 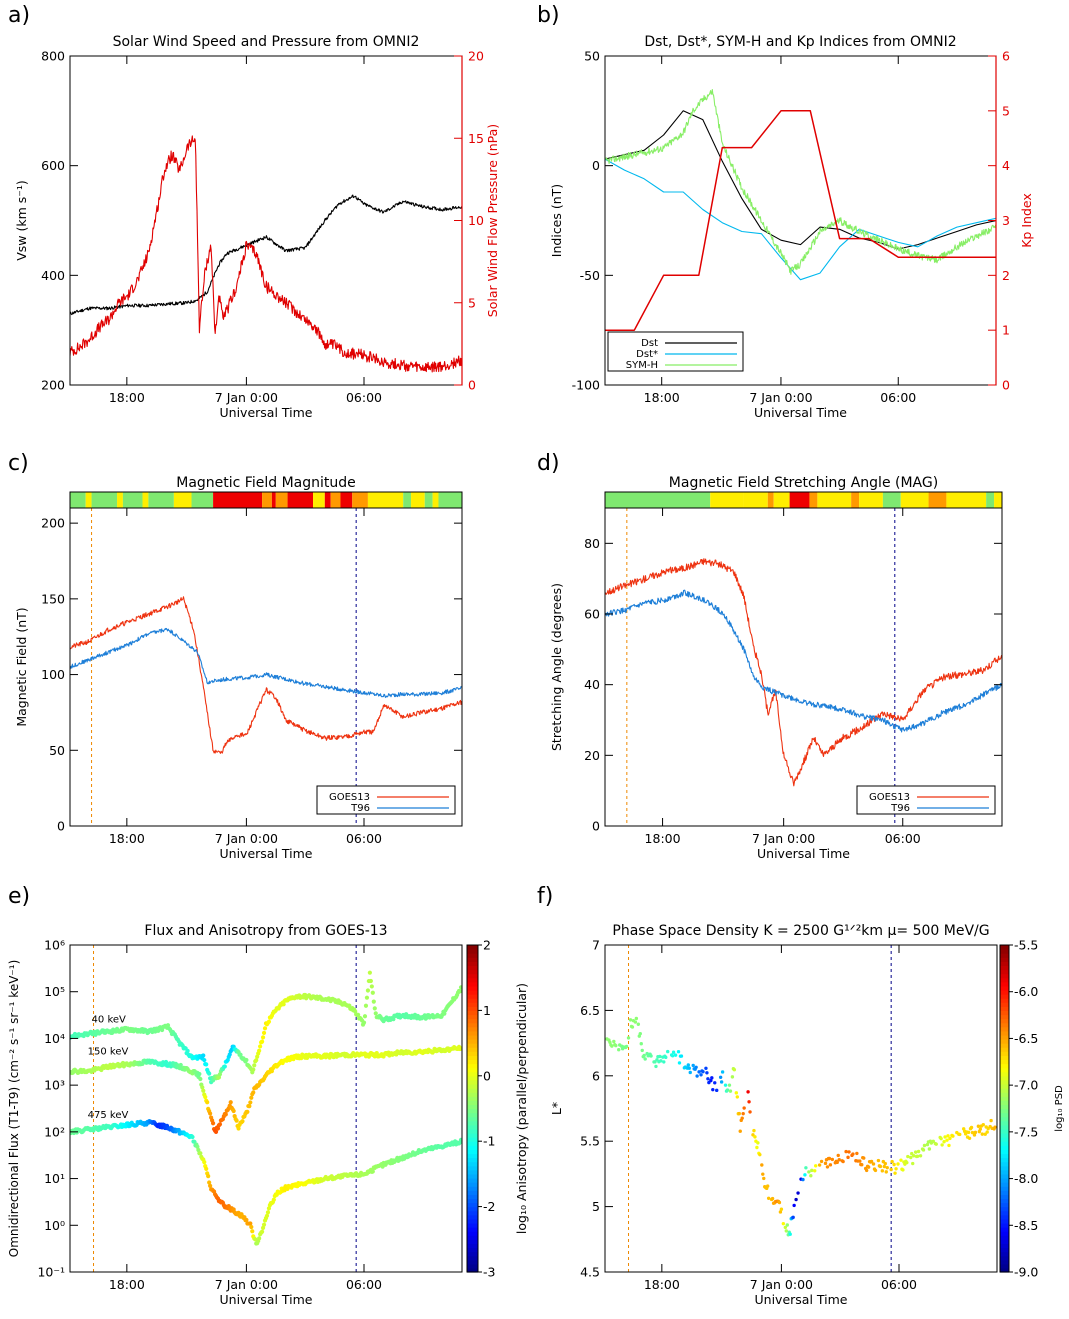 What do you see at coordinates (592, 684) in the screenshot?
I see `y-tick-label: 40` at bounding box center [592, 684].